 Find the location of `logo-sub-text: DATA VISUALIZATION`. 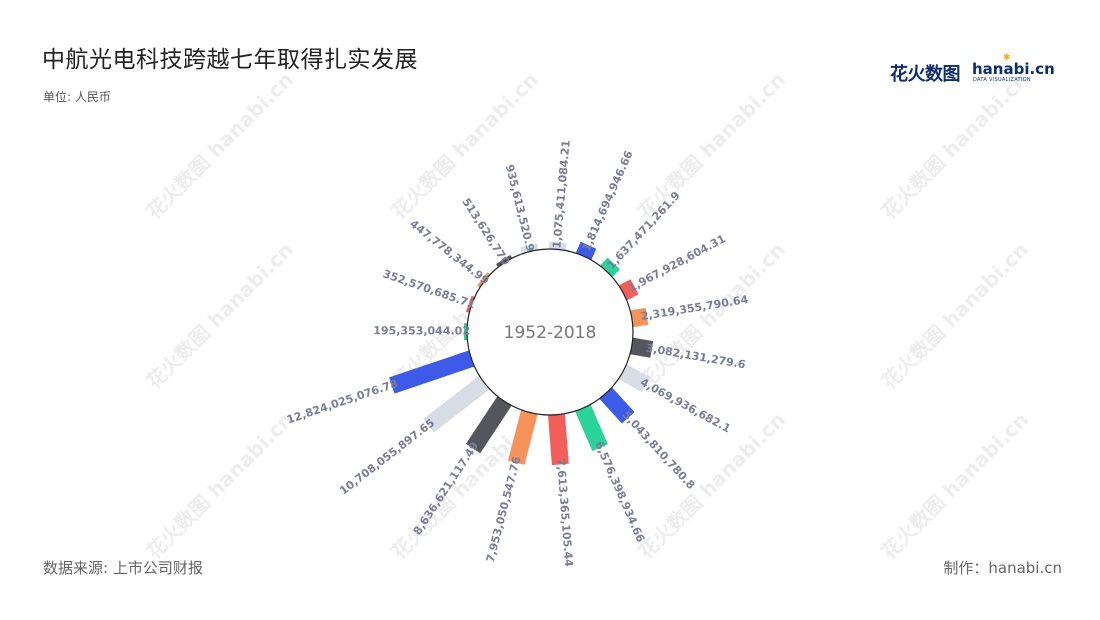

logo-sub-text: DATA VISUALIZATION is located at coordinates (1002, 80).